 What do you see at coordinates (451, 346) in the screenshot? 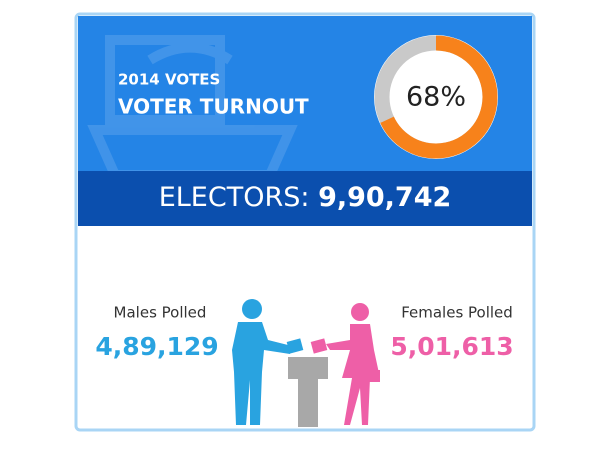
I see `females-value: 5,01,613` at bounding box center [451, 346].